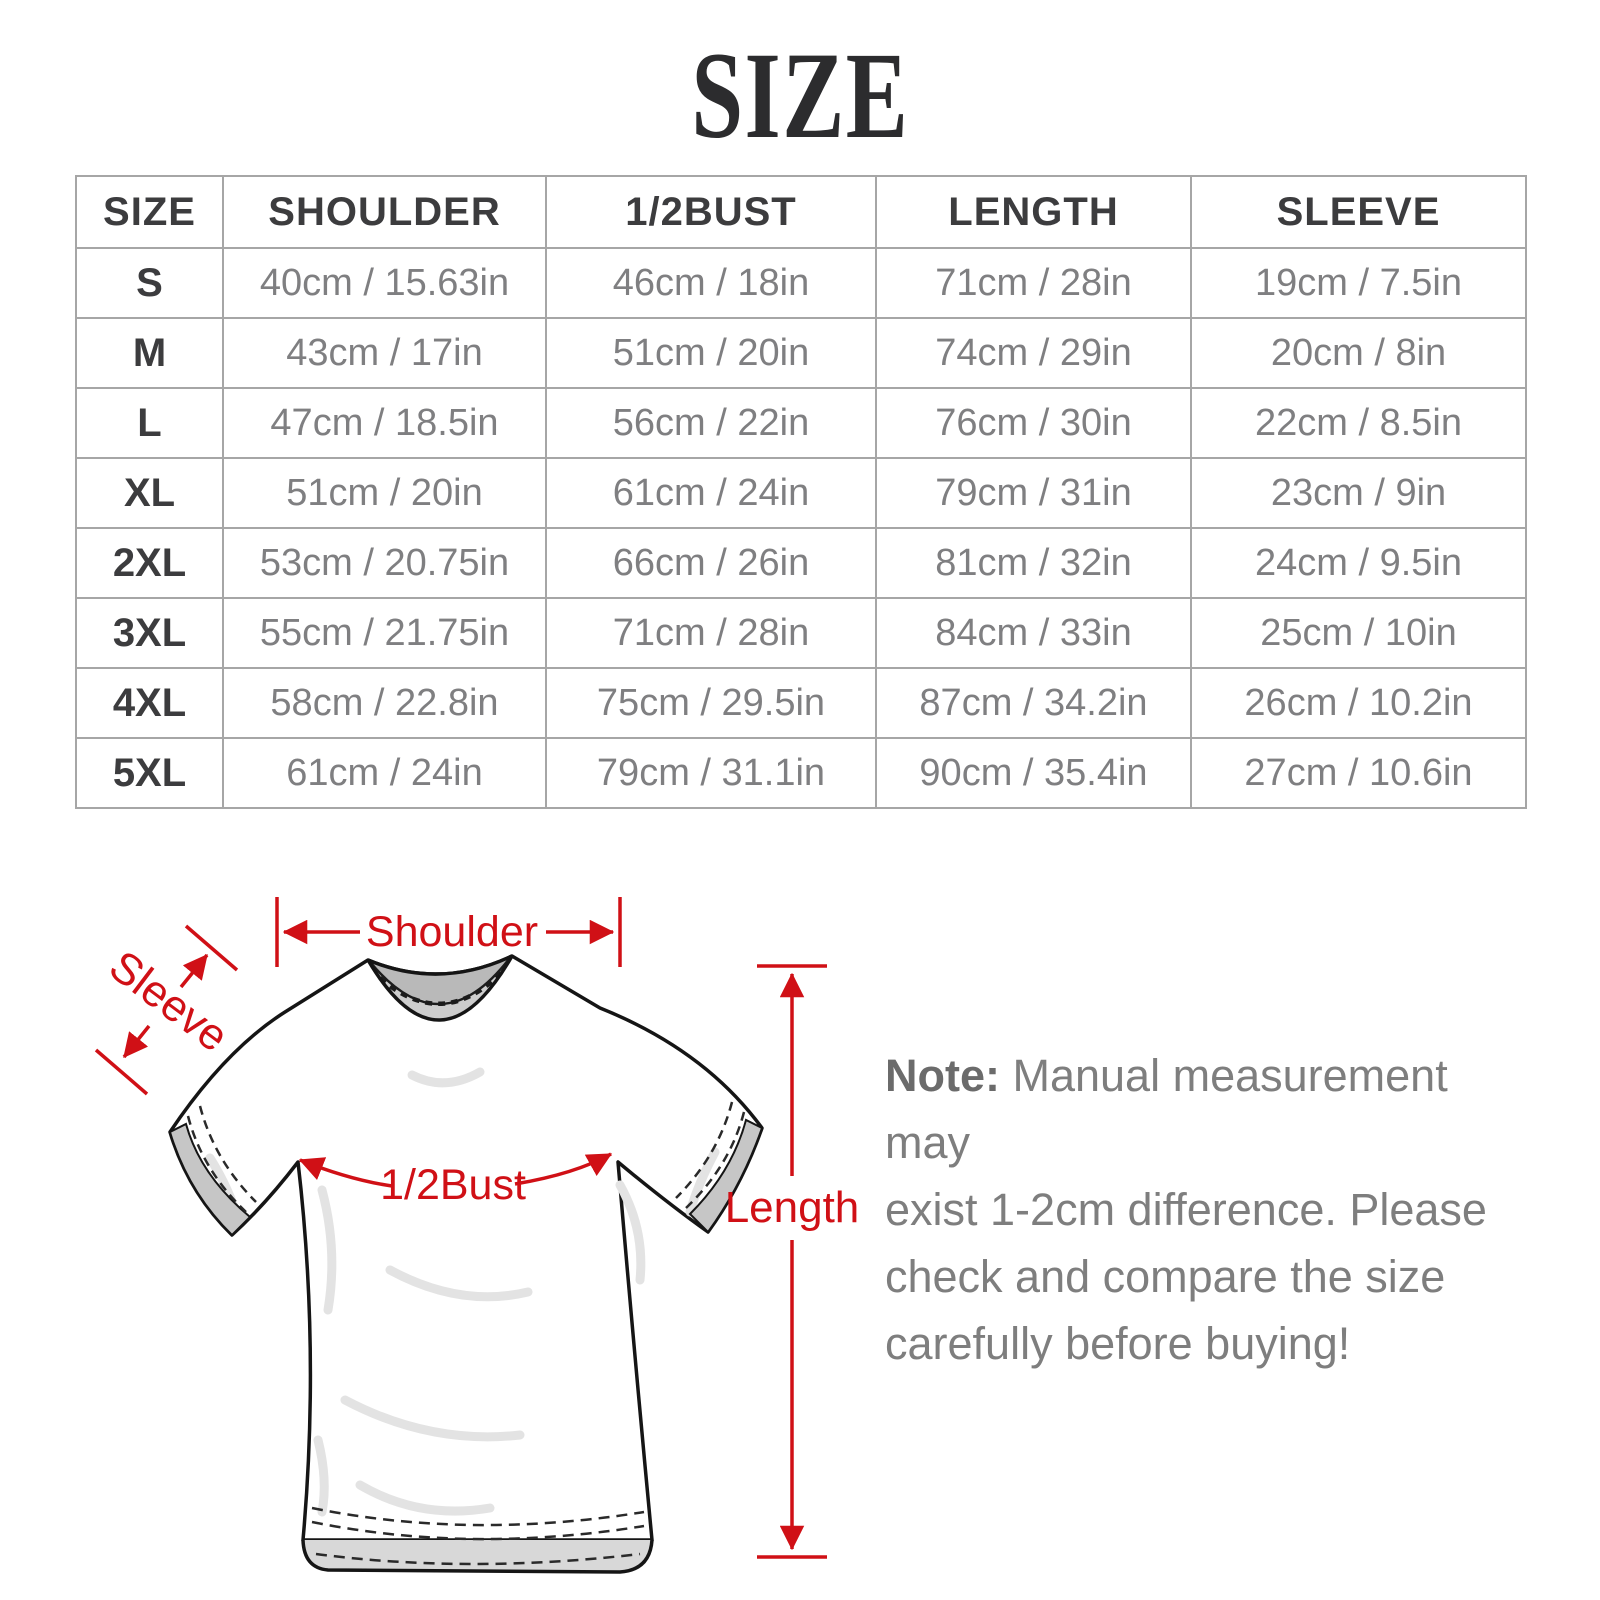  Describe the element at coordinates (942, 1075) in the screenshot. I see `note-label: Note:` at that location.